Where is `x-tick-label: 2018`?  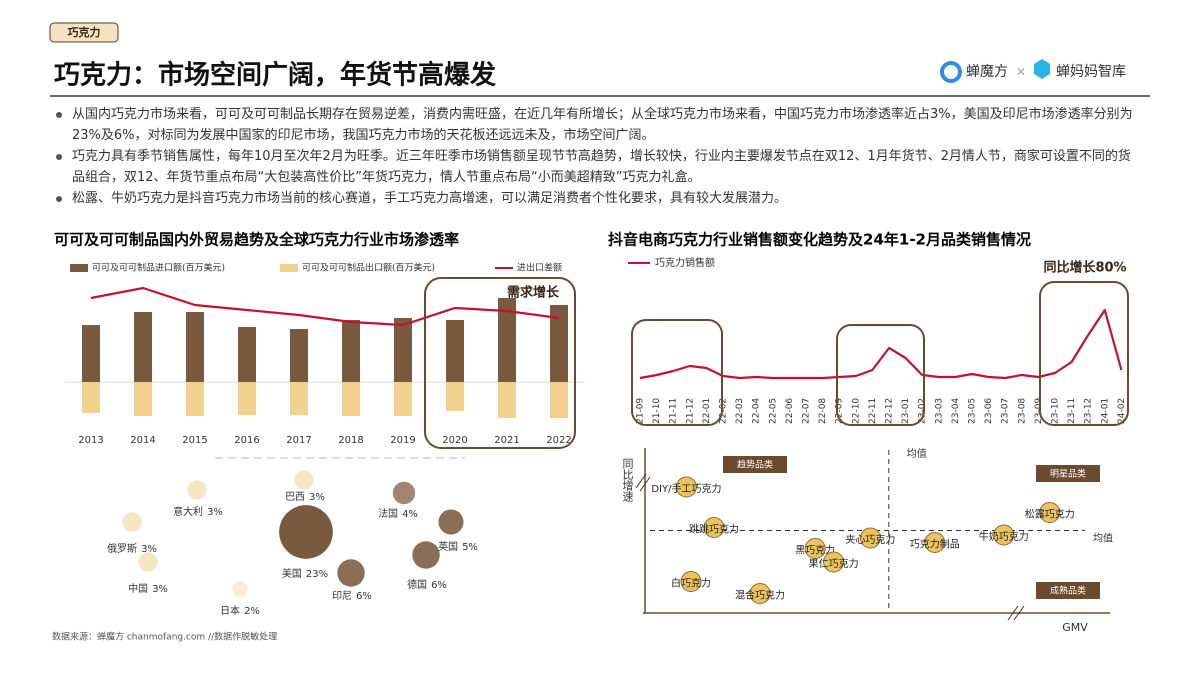 x-tick-label: 2018 is located at coordinates (350, 440).